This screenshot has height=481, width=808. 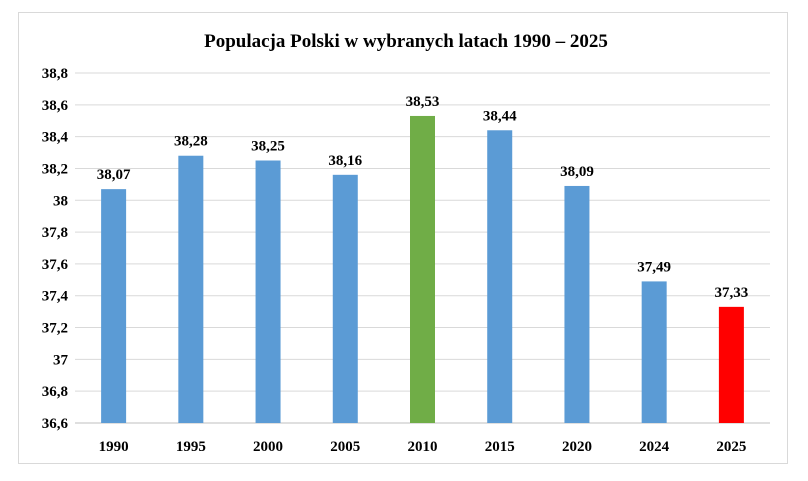 What do you see at coordinates (55, 138) in the screenshot?
I see `y-tick-label: 38,4` at bounding box center [55, 138].